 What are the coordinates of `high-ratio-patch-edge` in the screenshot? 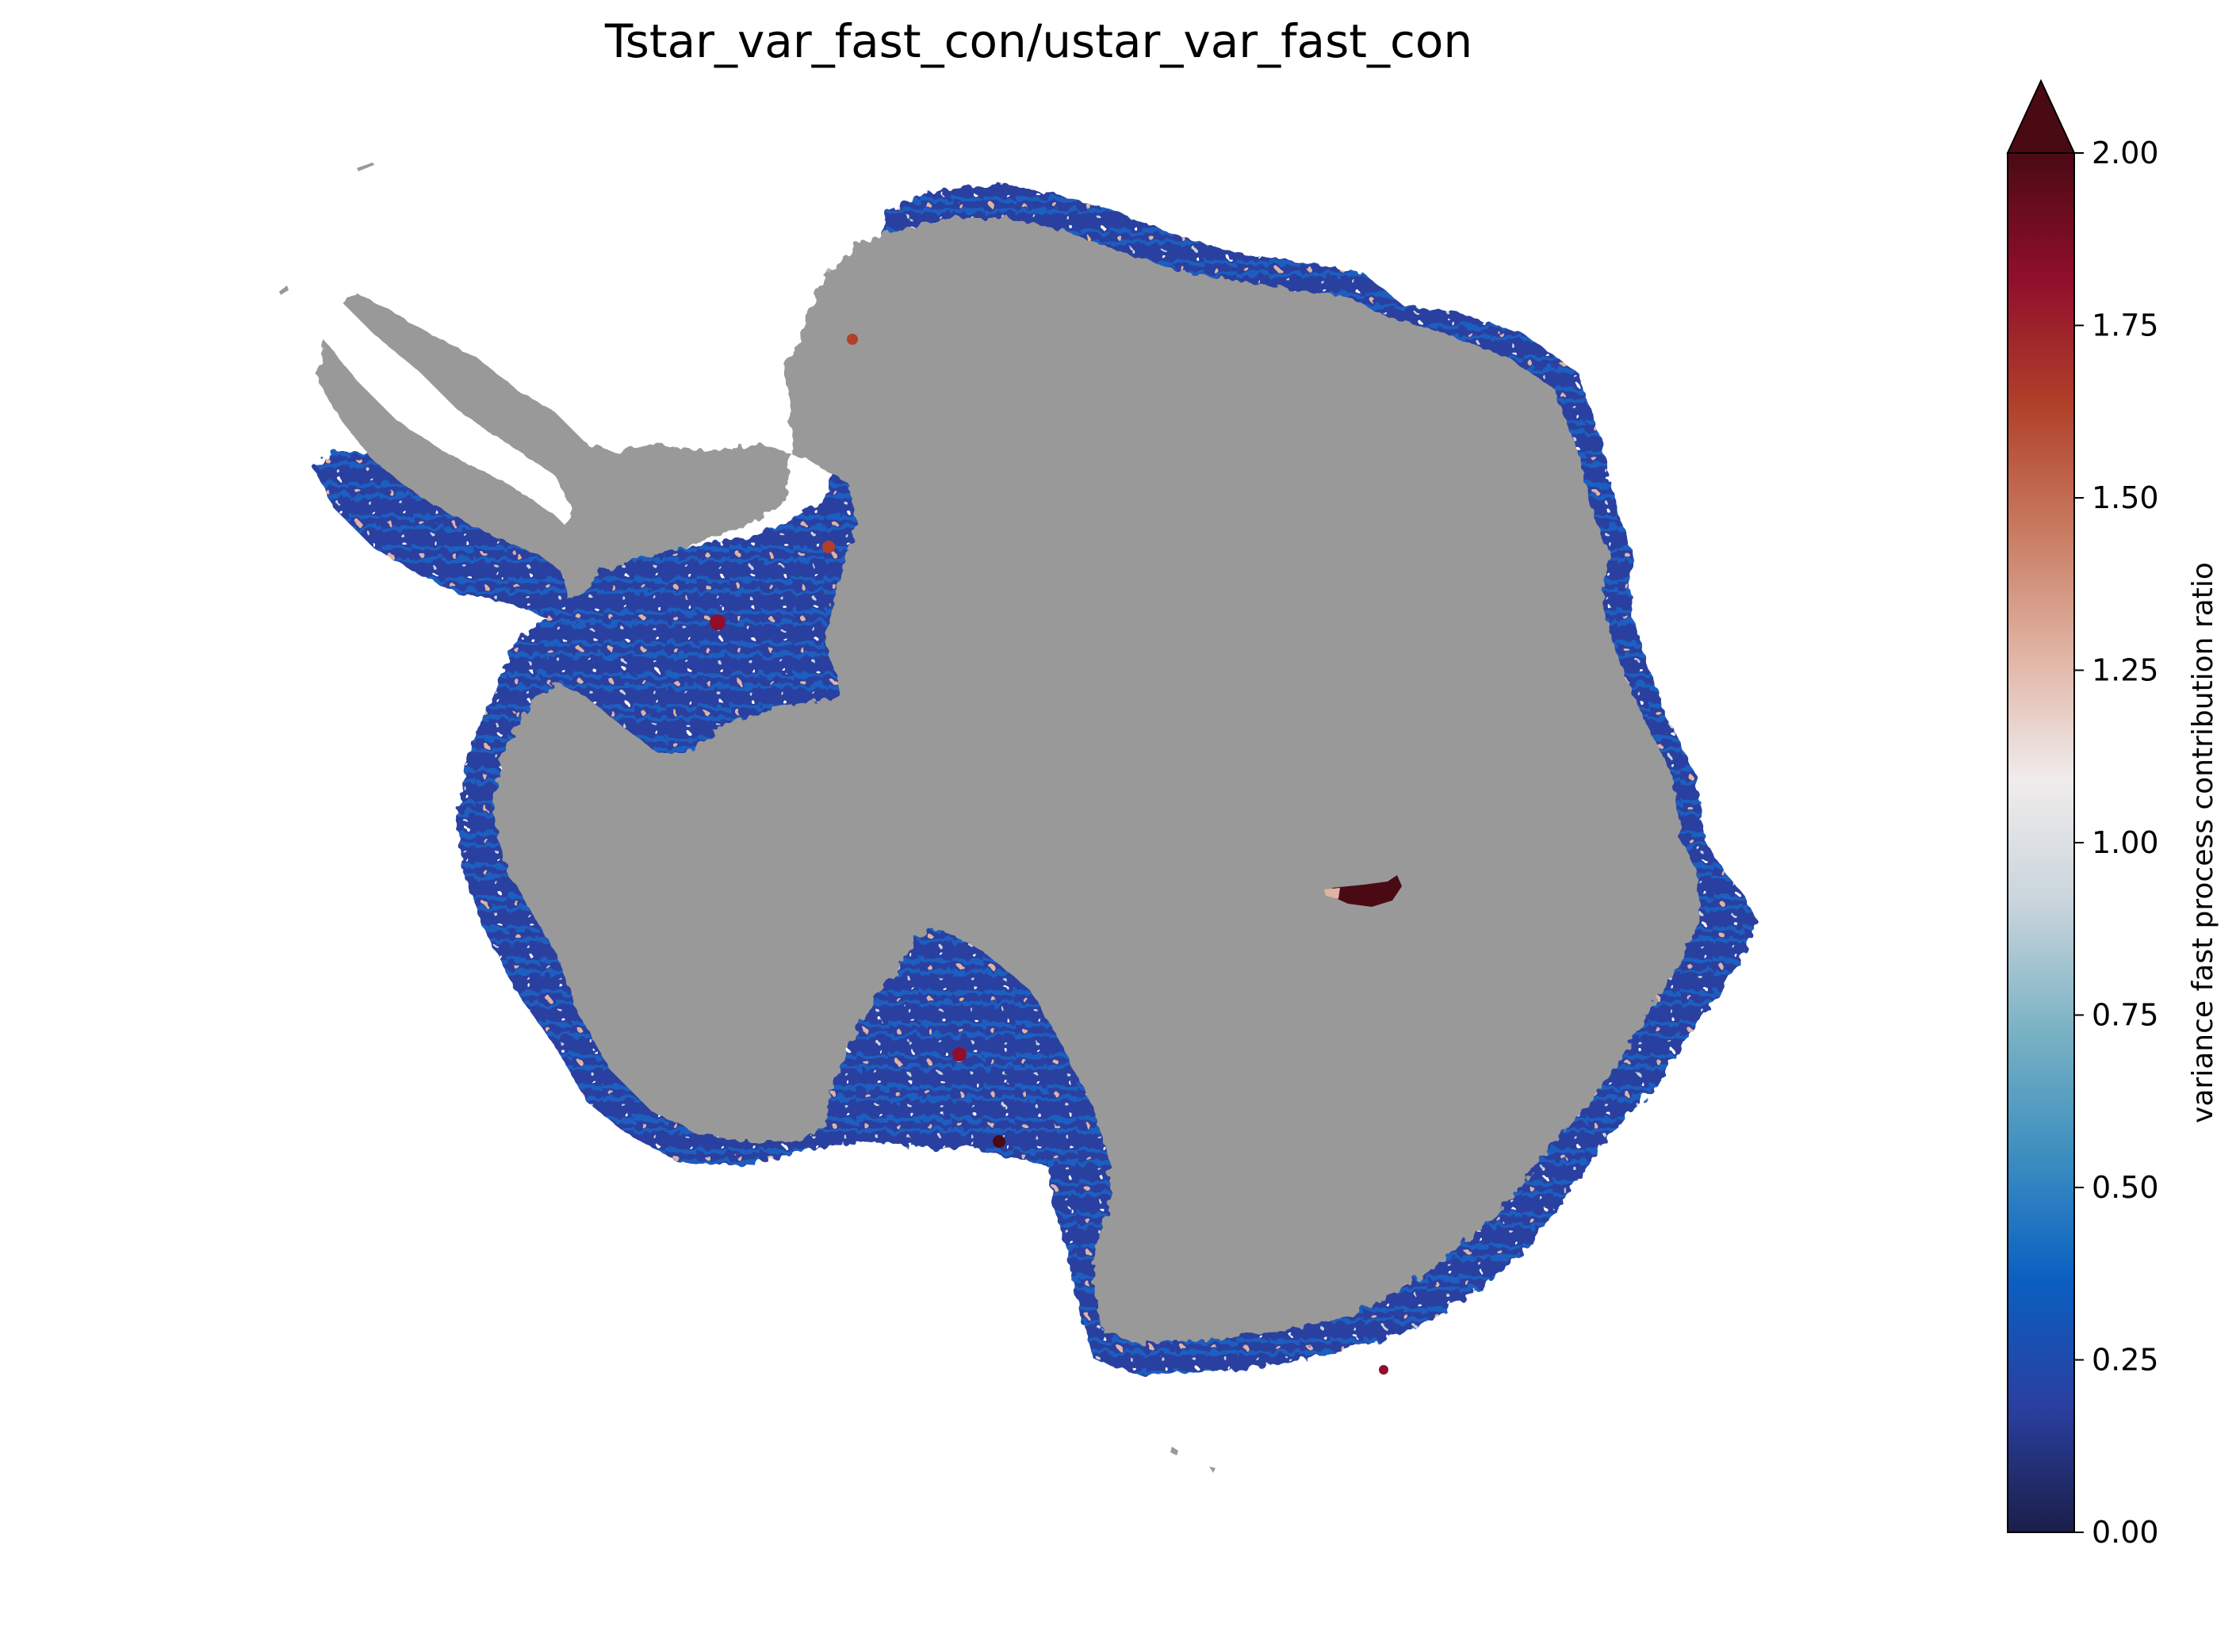 It's located at (1332, 894).